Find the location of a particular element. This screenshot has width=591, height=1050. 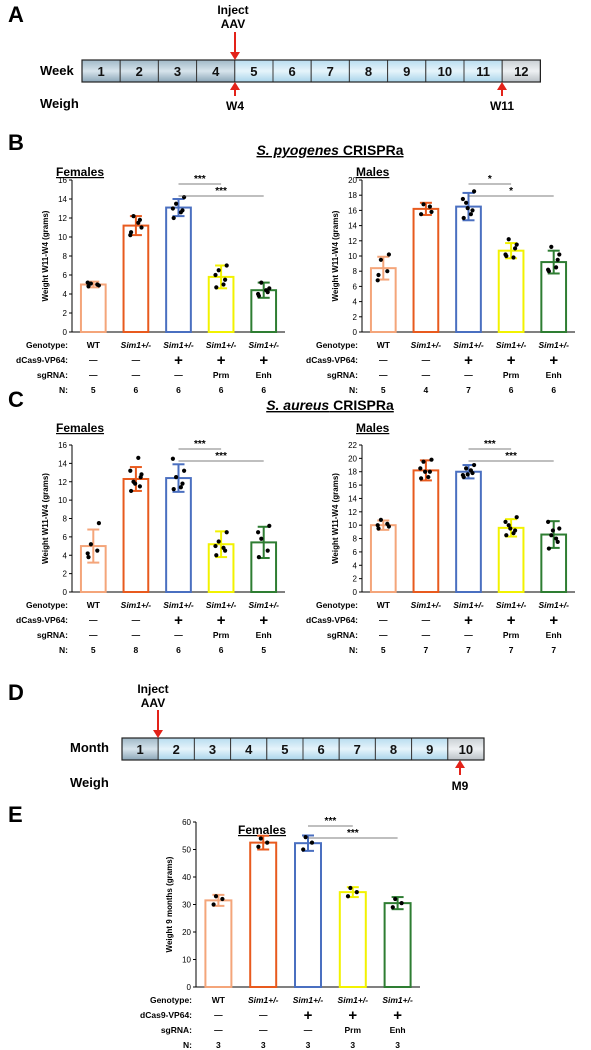

y-tick-label: 20 is located at coordinates (186, 932).